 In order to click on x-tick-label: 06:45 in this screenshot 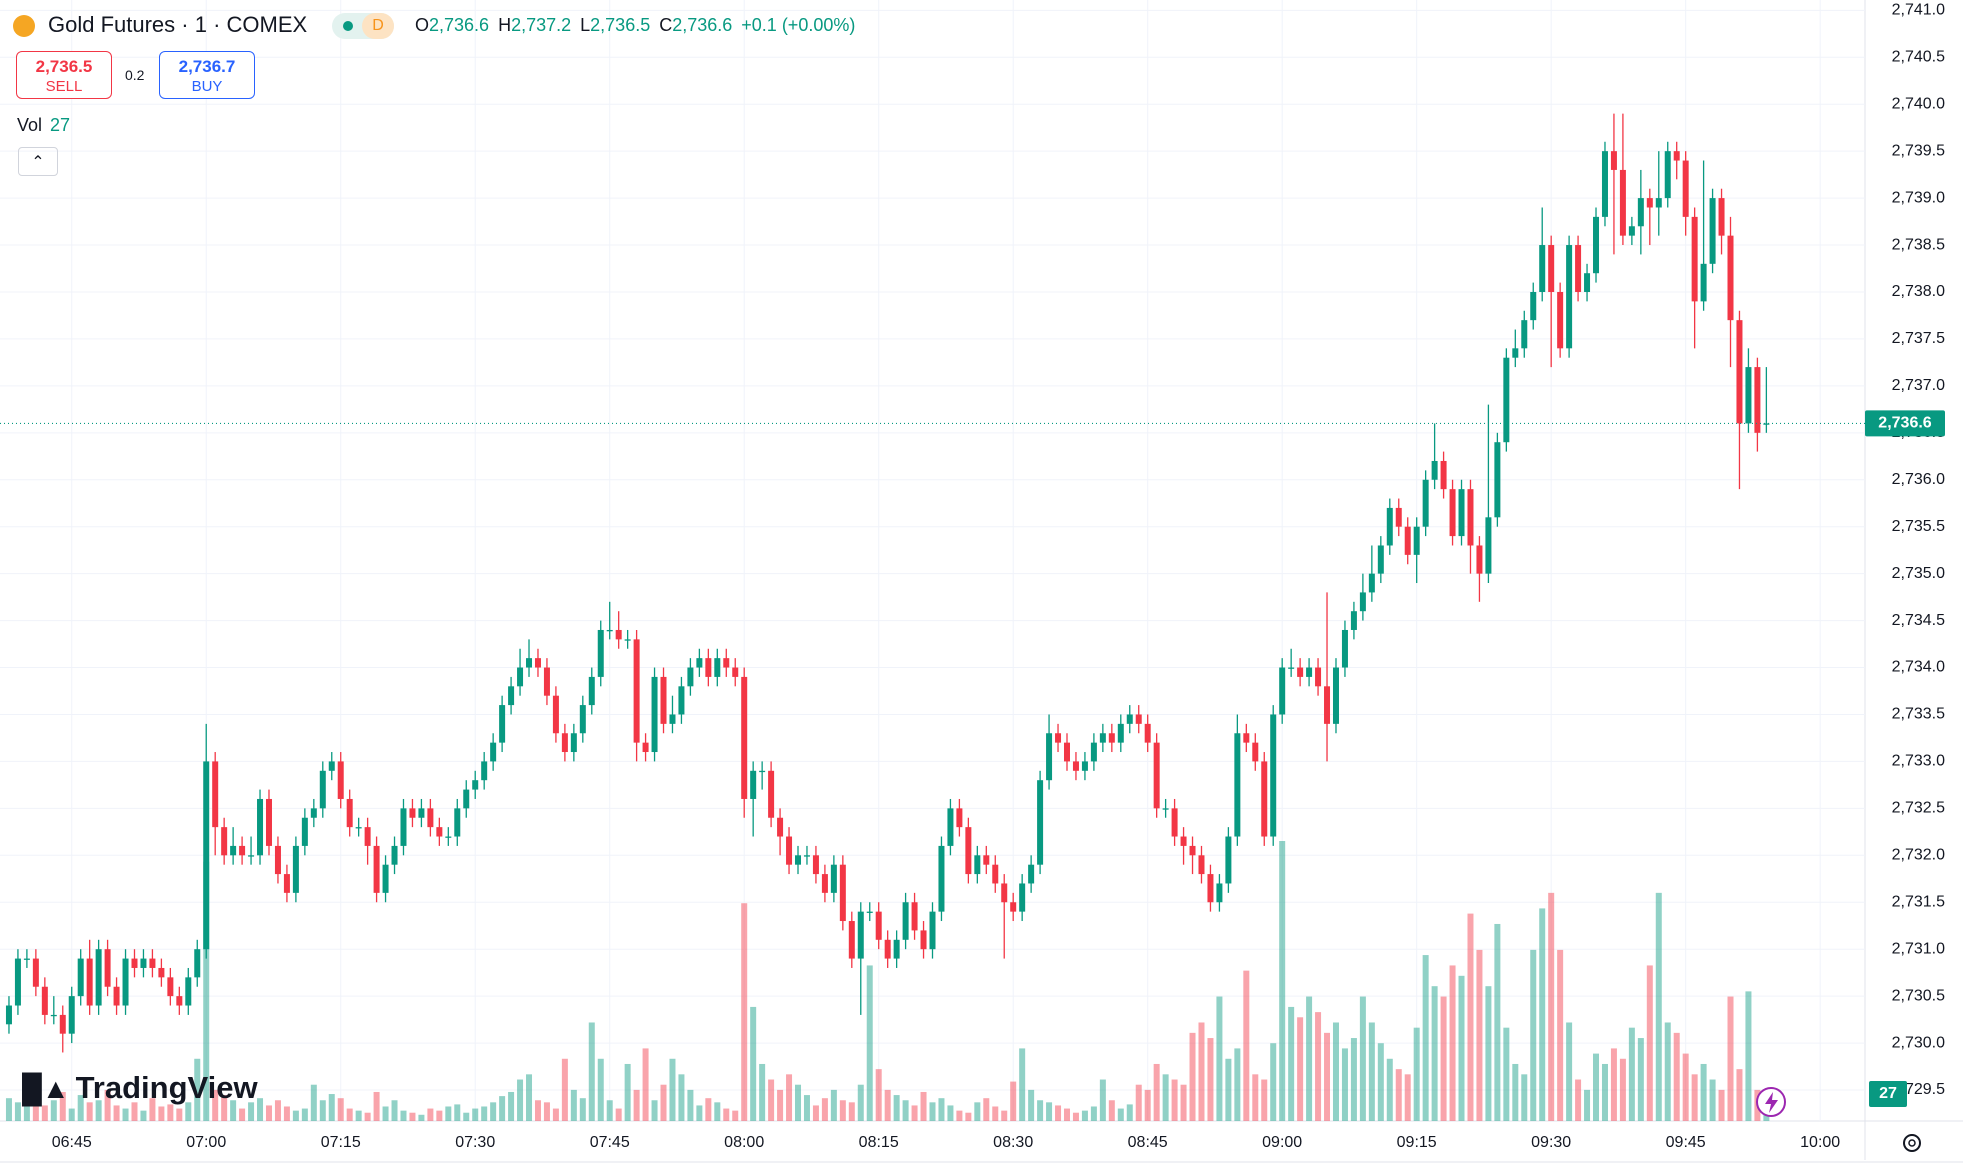, I will do `click(72, 1142)`.